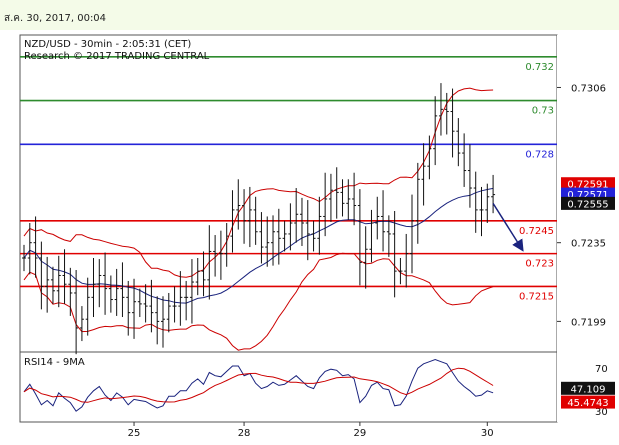 Image resolution: width=619 pixels, height=445 pixels. Describe the element at coordinates (587, 195) in the screenshot. I see `svg-text: 0.72571` at that location.